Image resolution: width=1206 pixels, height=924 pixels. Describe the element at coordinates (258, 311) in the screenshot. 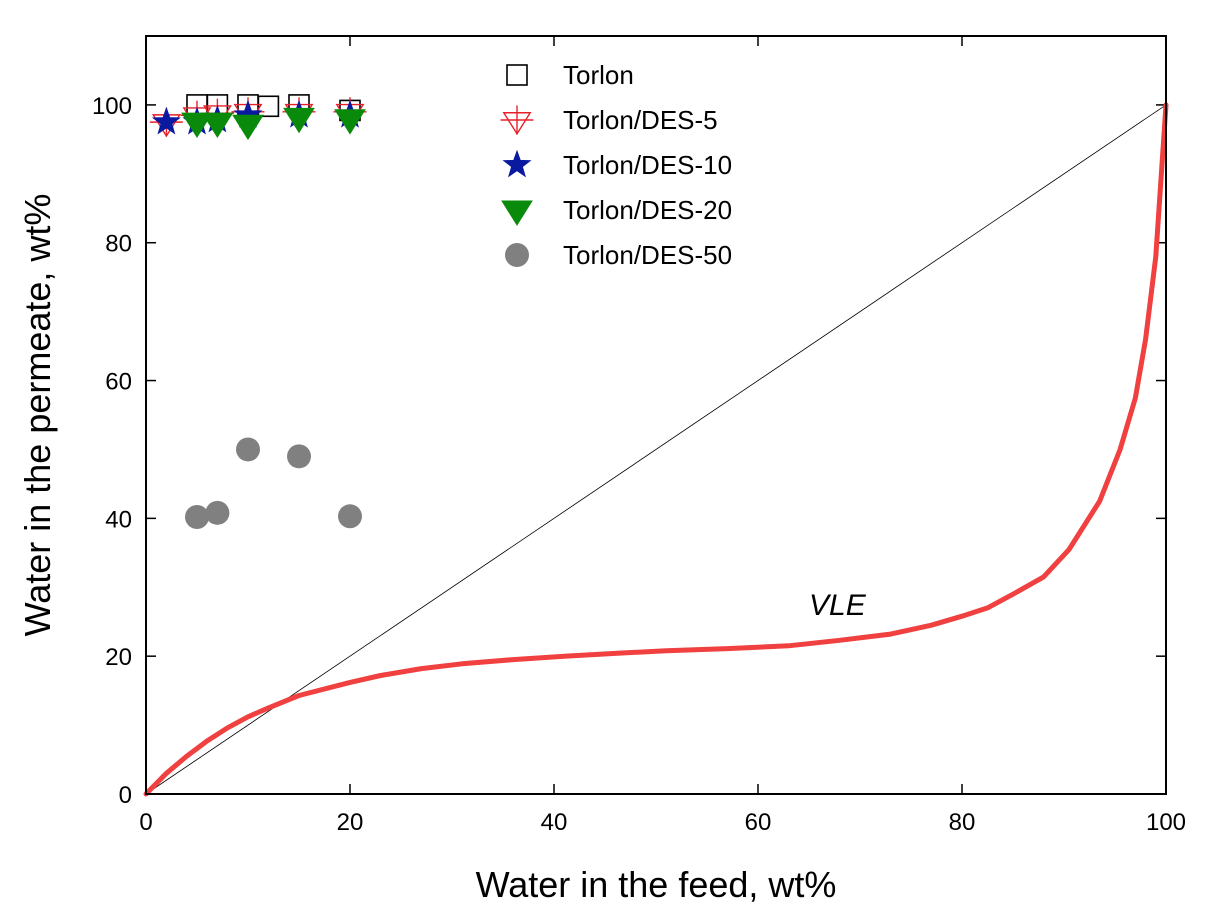

I see `points-layer` at that location.